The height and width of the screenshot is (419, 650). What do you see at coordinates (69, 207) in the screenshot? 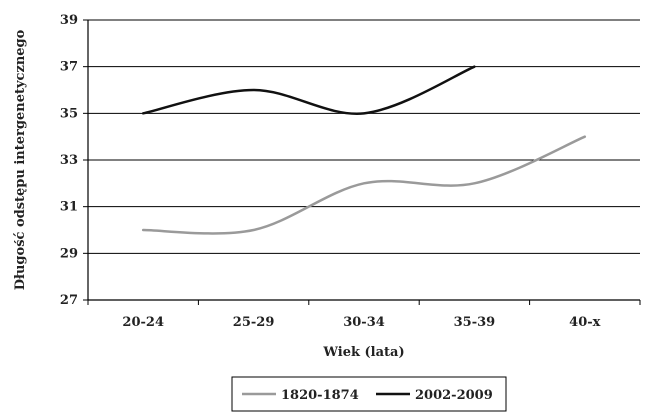
I see `y-tick-label: 31` at bounding box center [69, 207].